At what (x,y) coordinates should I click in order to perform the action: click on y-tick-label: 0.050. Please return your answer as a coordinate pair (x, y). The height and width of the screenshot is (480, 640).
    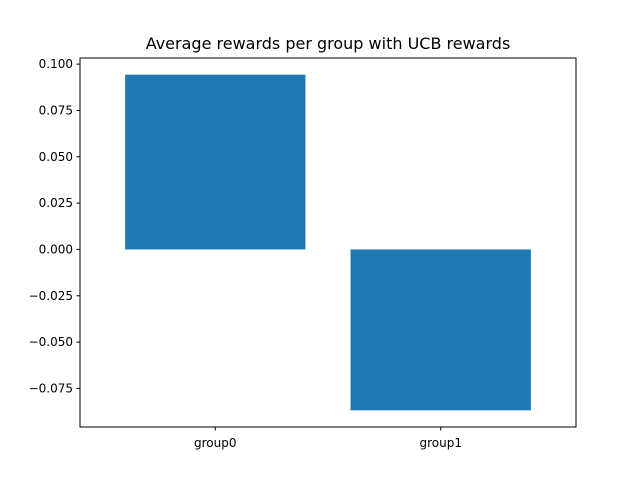
    Looking at the image, I should click on (56, 157).